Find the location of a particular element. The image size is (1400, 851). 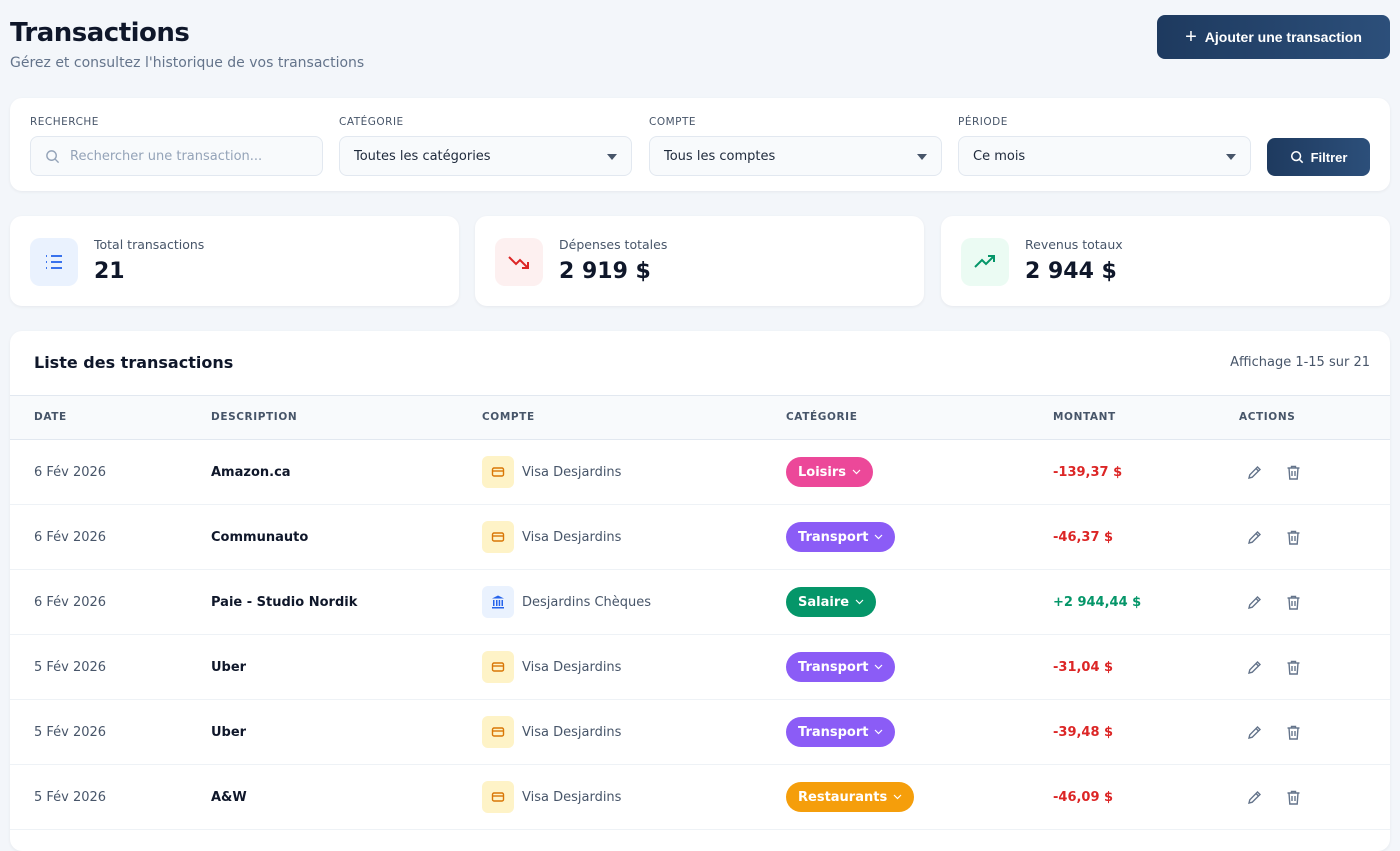

row-amount: -46,09 $ is located at coordinates (1083, 797).